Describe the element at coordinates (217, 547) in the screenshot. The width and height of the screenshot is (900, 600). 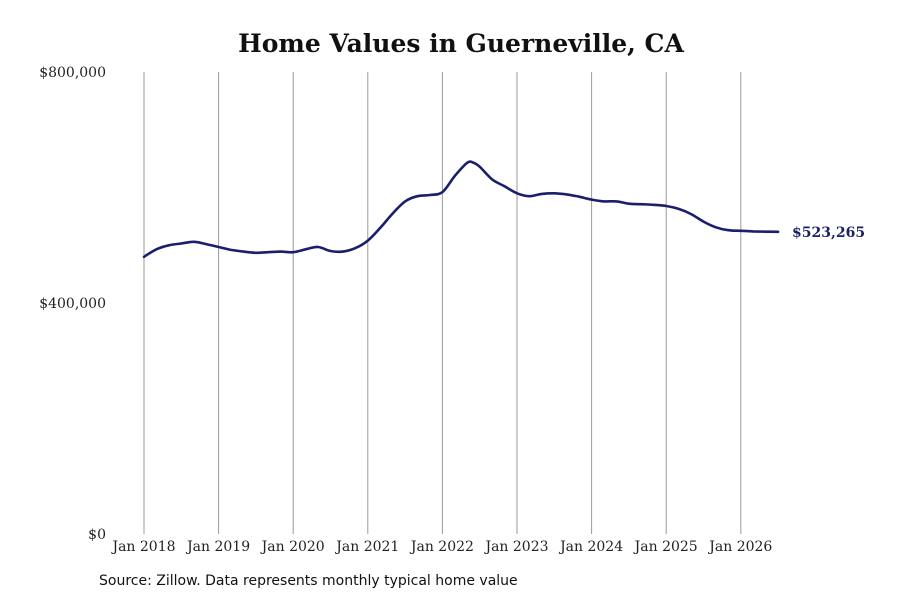
I see `x-tick-label: Jan 2019` at that location.